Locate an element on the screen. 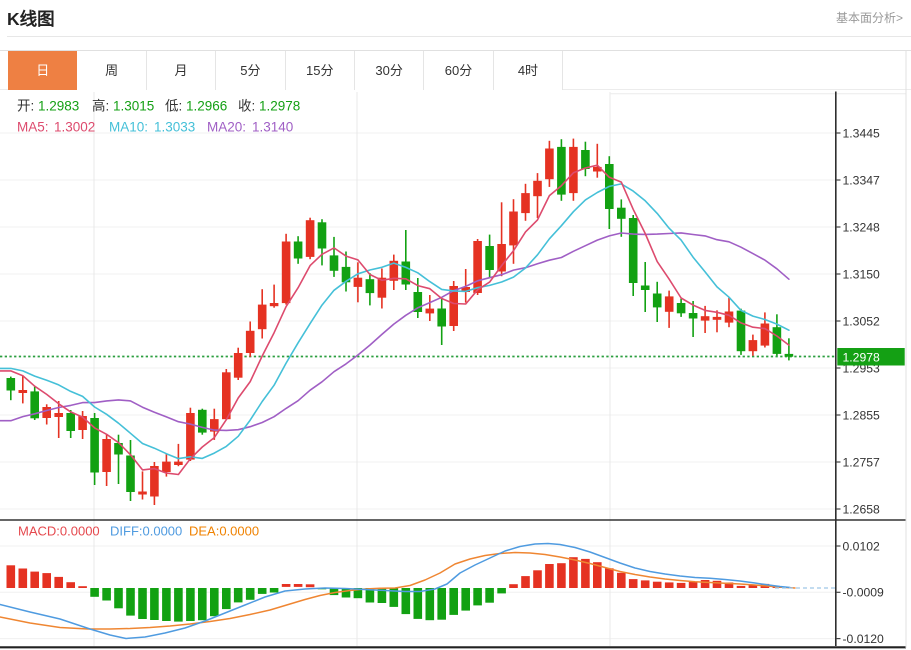 Image resolution: width=911 pixels, height=650 pixels. svg-text: 1.3140 is located at coordinates (272, 127).